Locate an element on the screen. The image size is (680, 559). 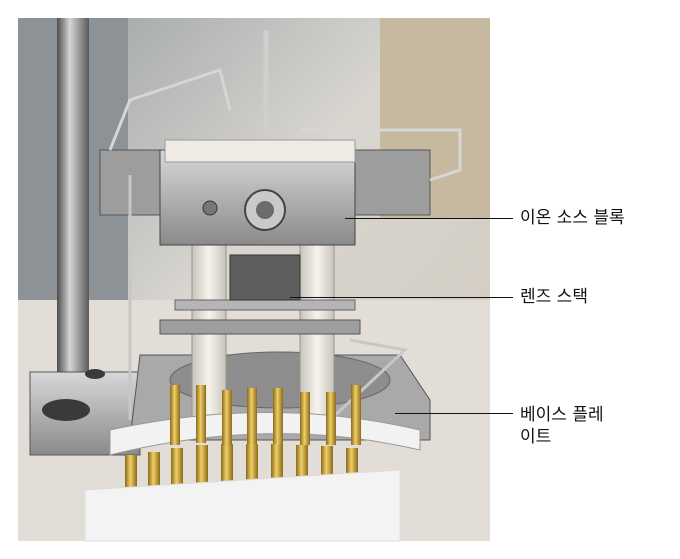
source-top-ceramic is located at coordinates (260, 151).